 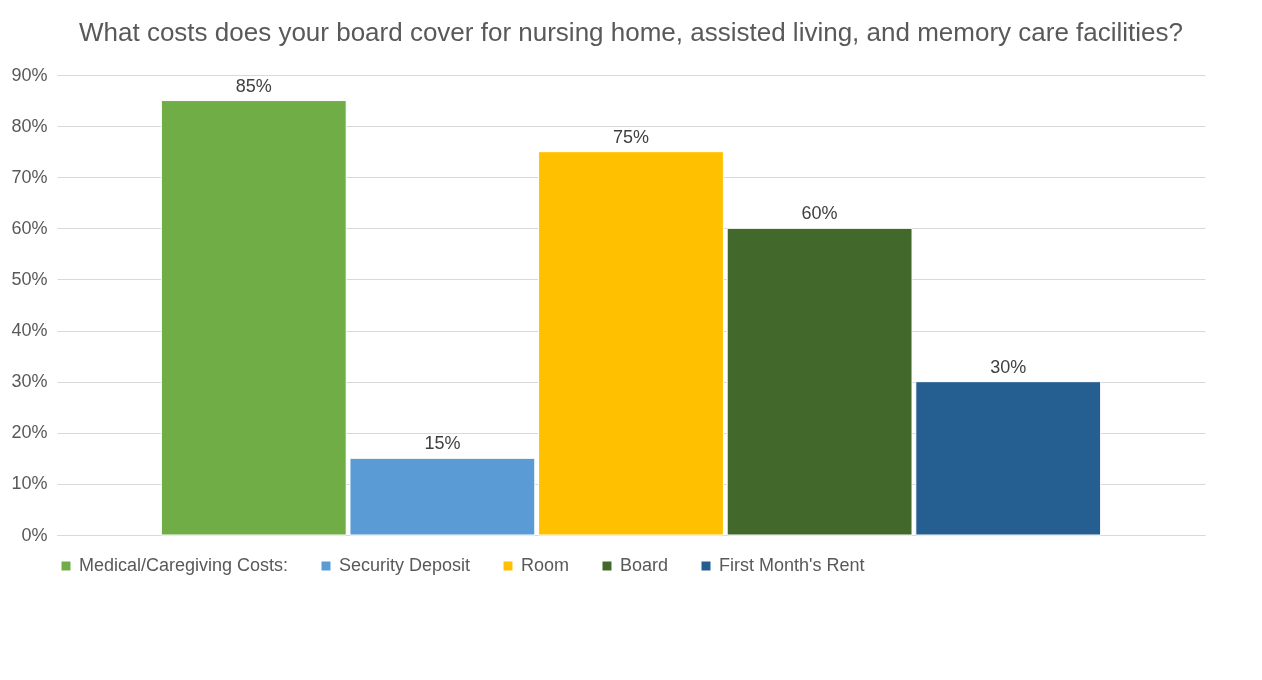 What do you see at coordinates (34, 534) in the screenshot?
I see `y-tick-label: 0%` at bounding box center [34, 534].